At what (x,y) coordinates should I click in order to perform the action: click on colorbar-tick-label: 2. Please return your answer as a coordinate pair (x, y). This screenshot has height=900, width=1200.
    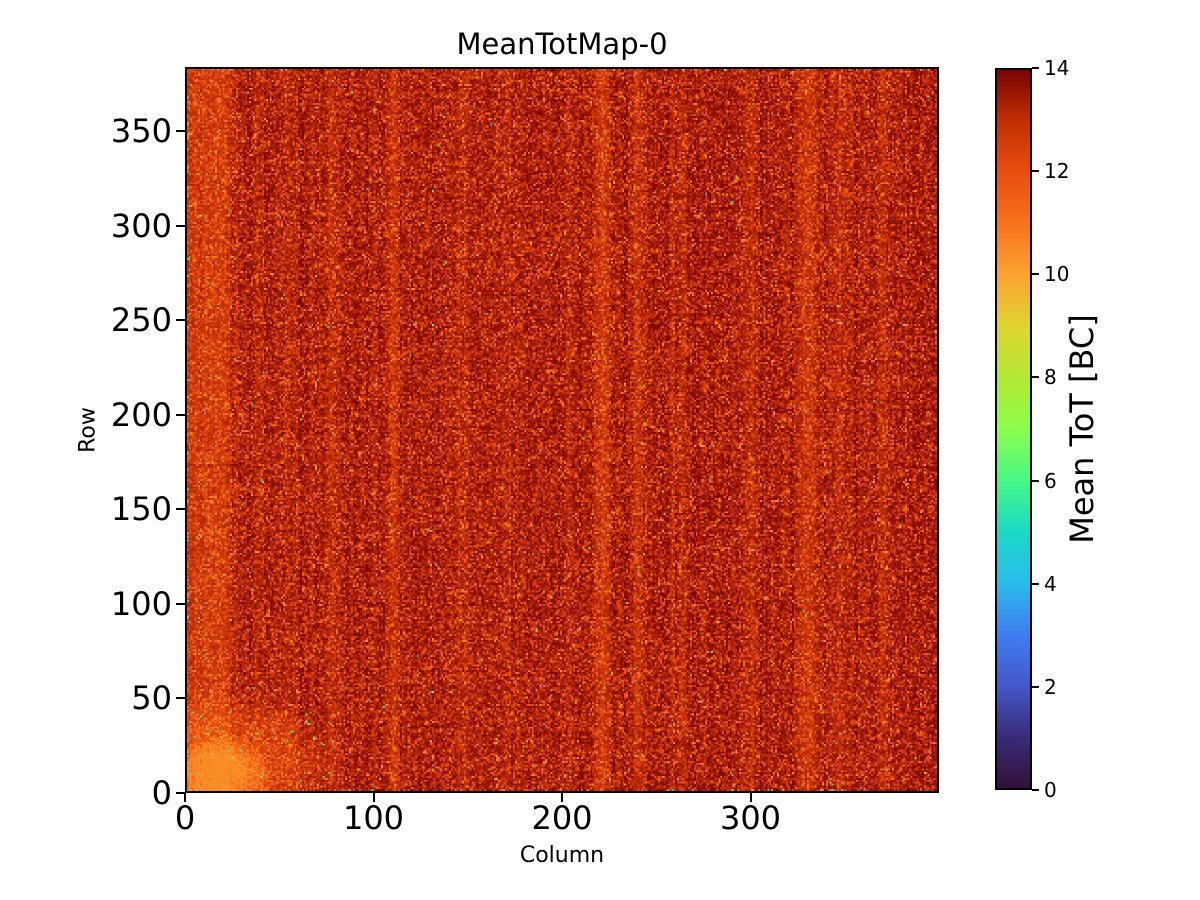
    Looking at the image, I should click on (1050, 686).